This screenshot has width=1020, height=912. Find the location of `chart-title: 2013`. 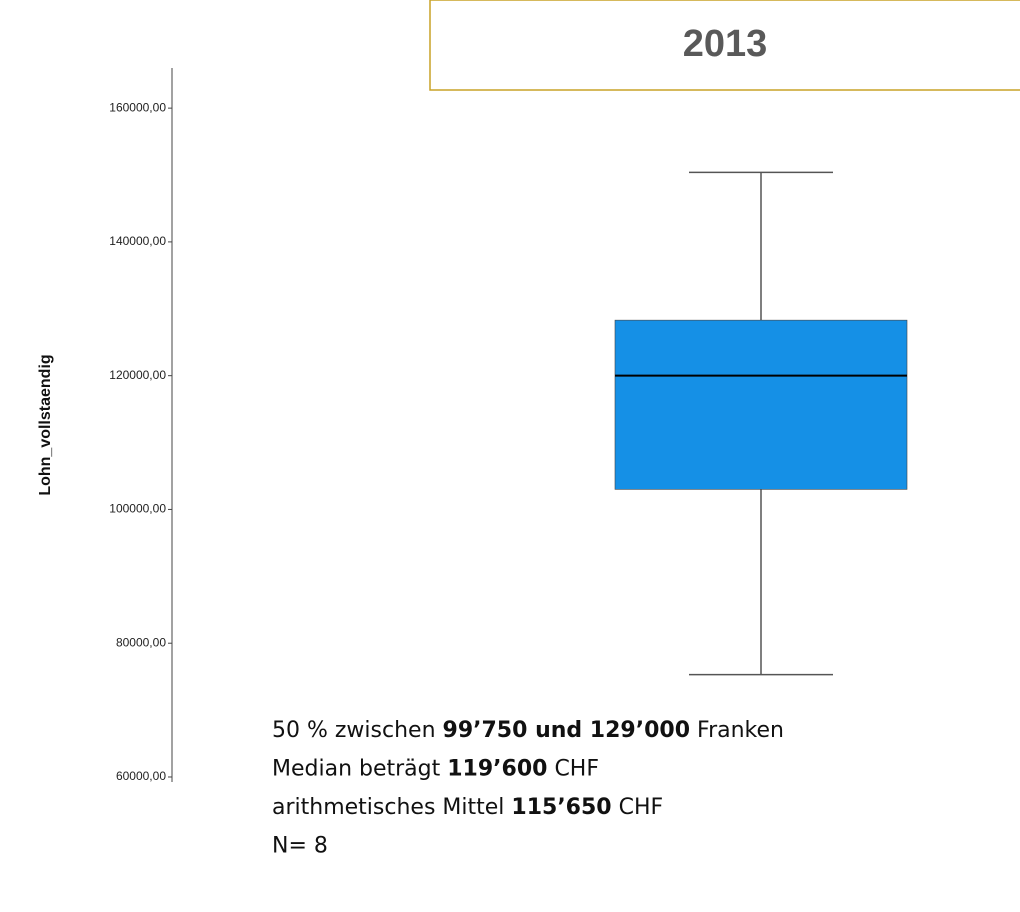

chart-title: 2013 is located at coordinates (725, 44).